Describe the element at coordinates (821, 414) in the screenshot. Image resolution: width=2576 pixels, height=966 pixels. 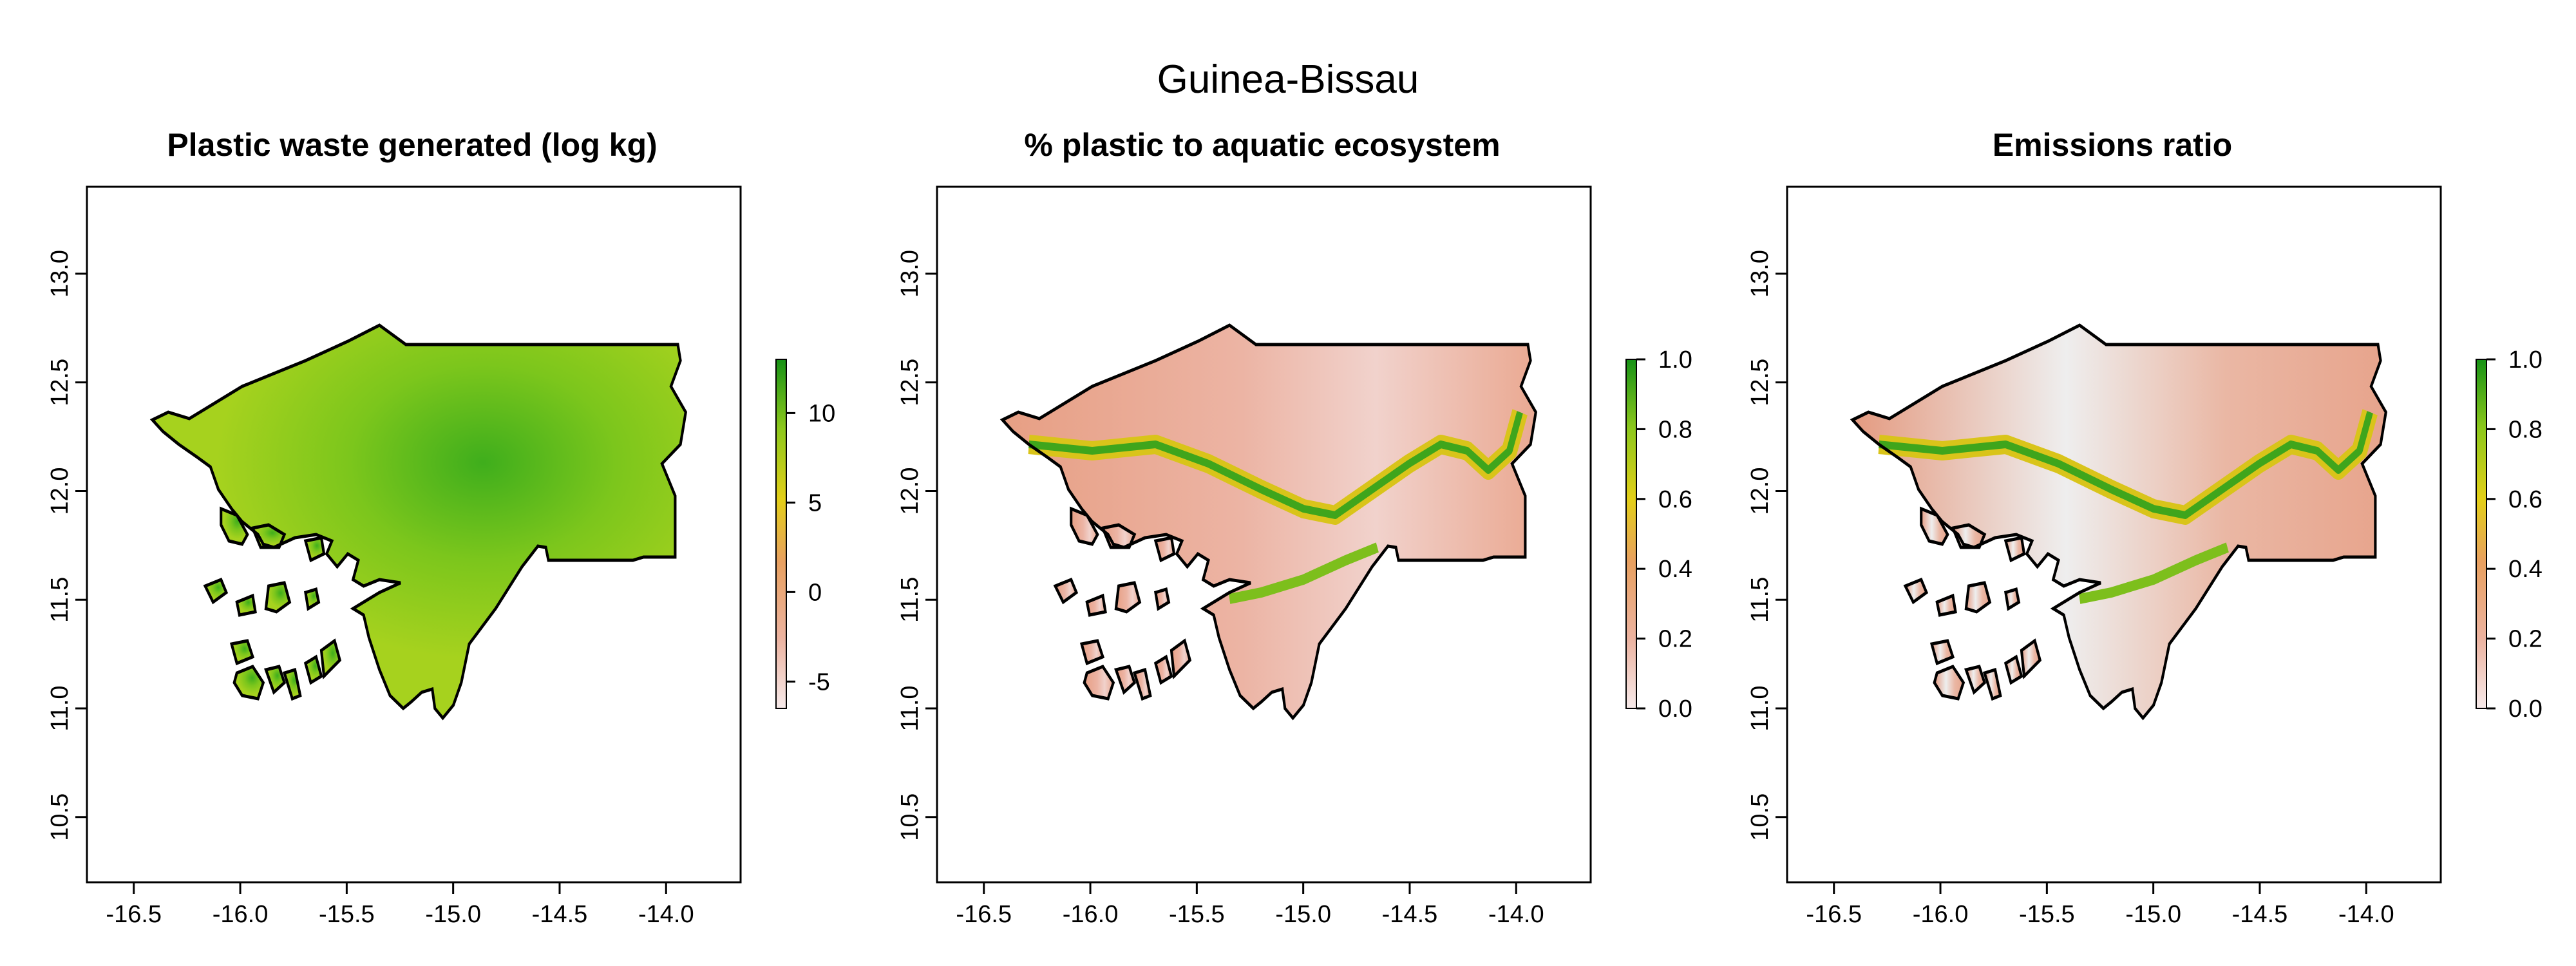
I see `legend-tick-label: 10` at that location.